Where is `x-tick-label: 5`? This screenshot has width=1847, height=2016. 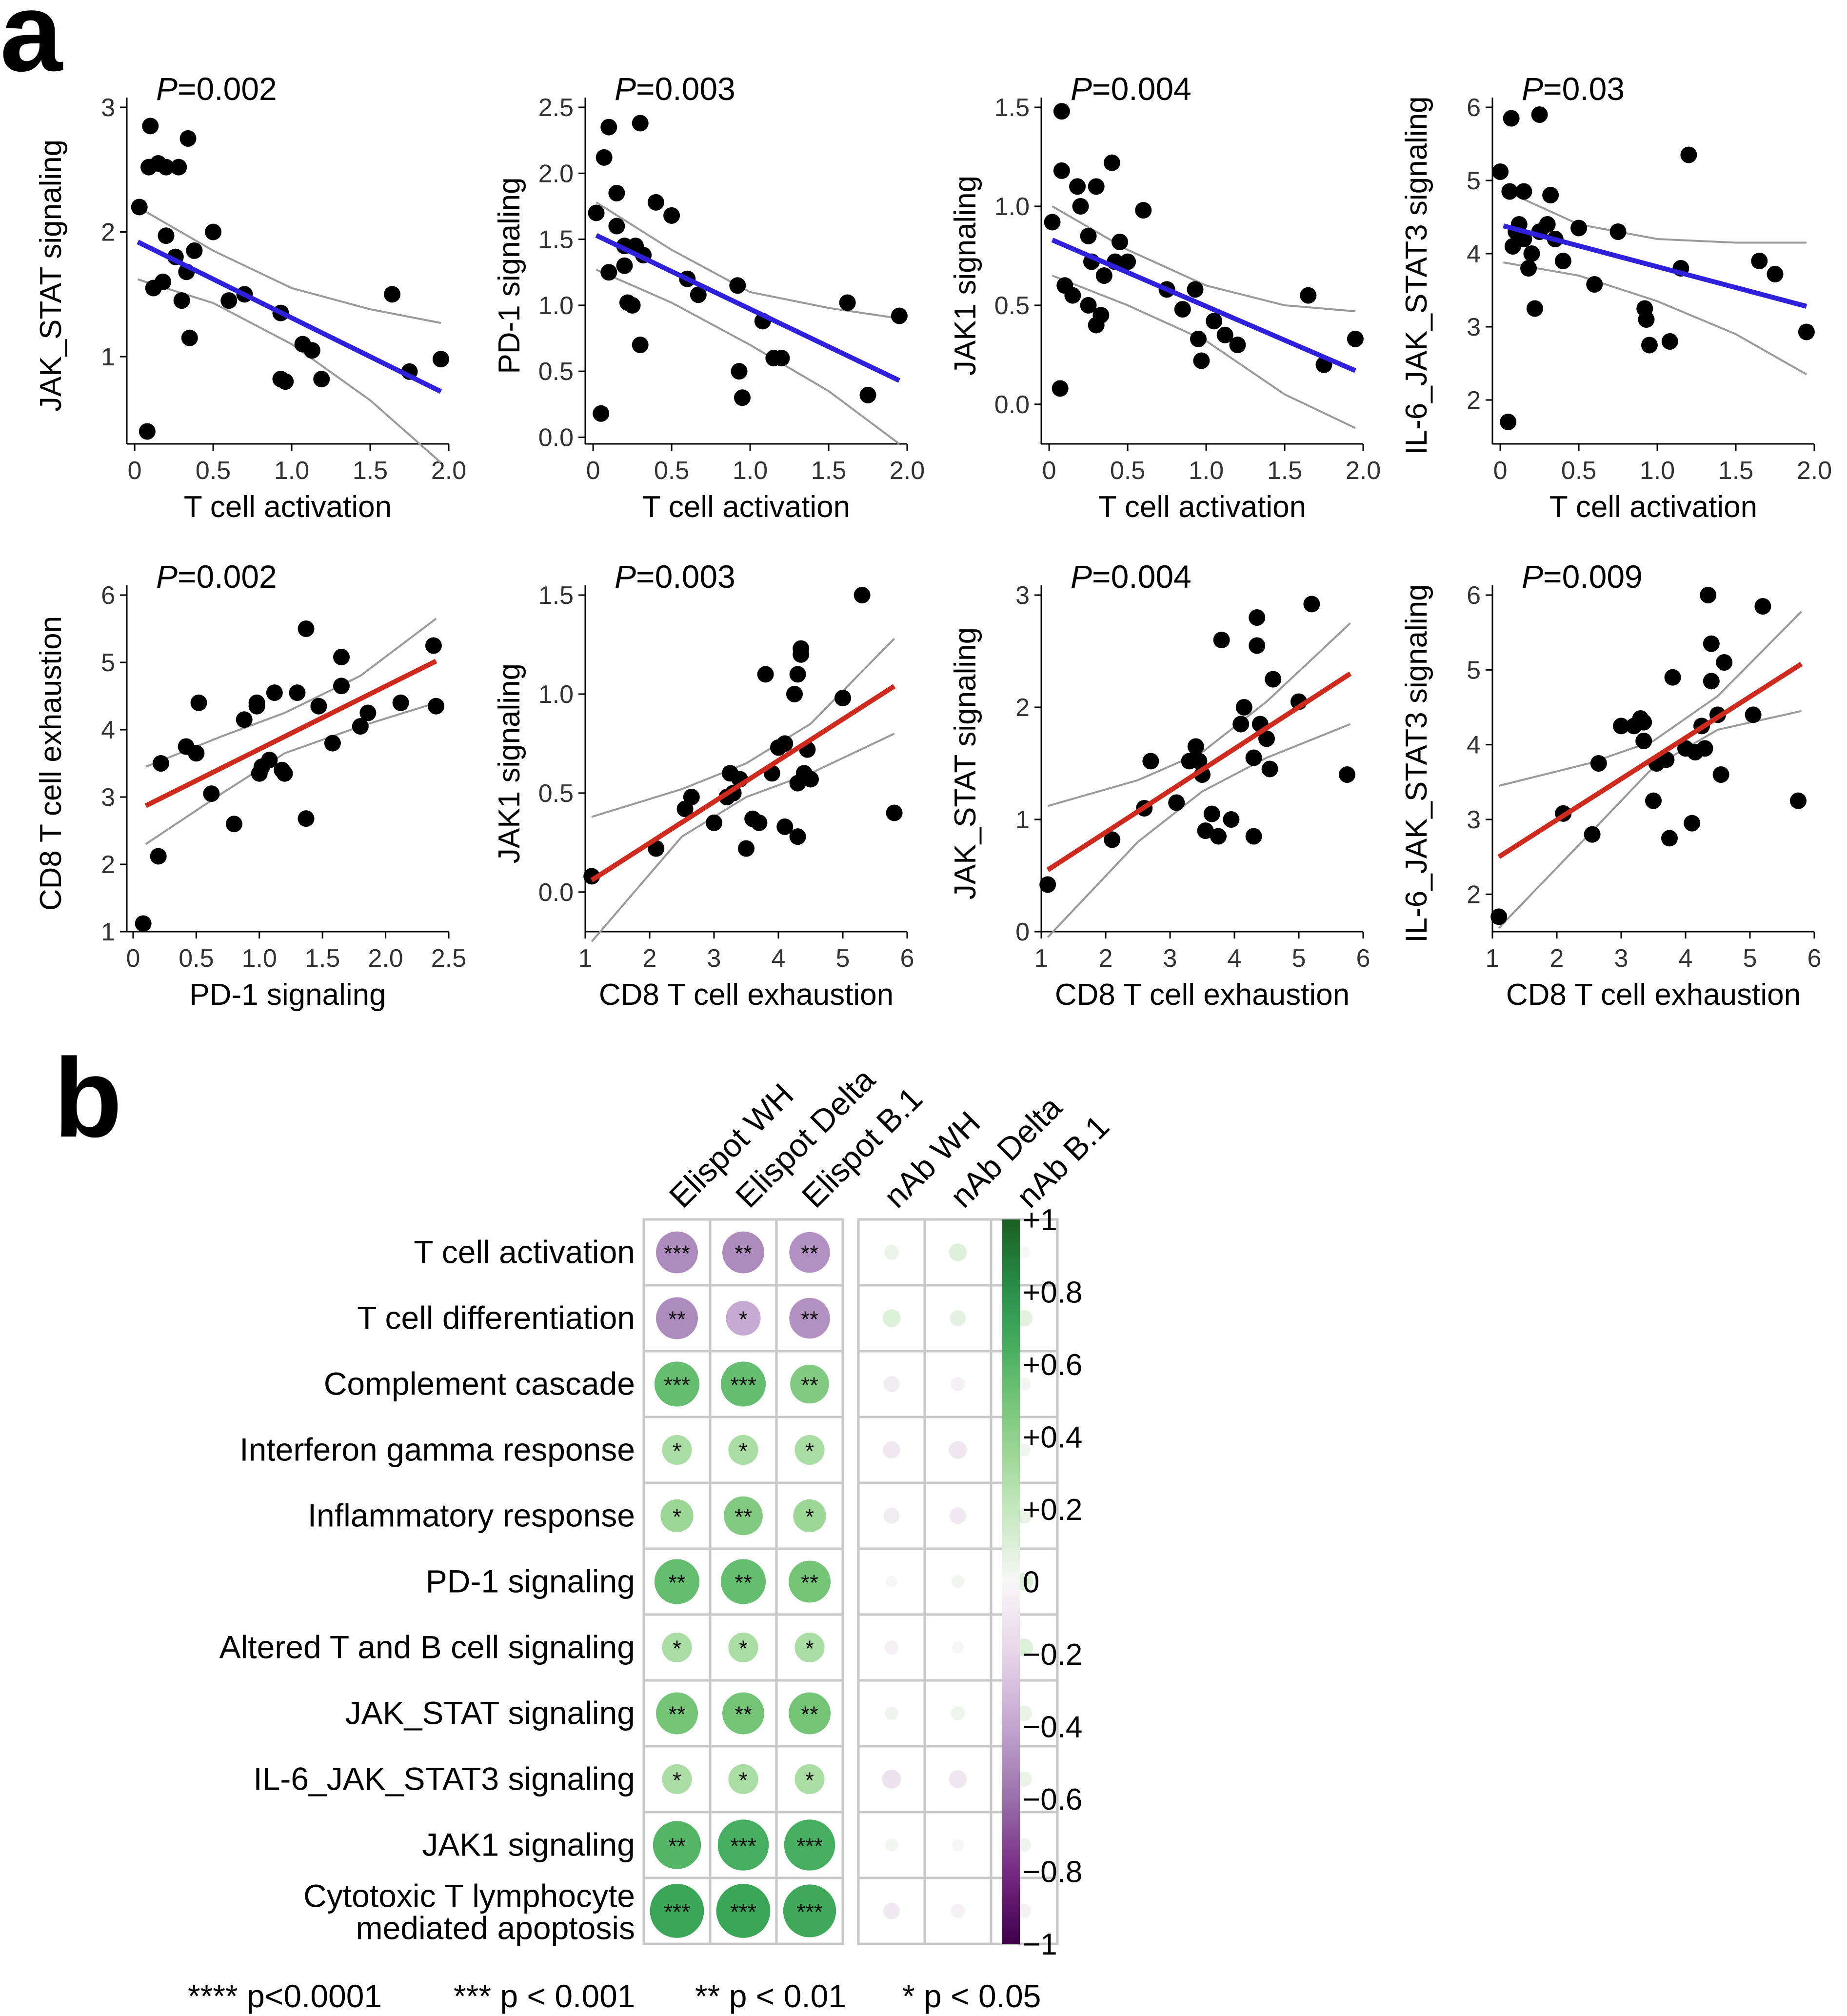 x-tick-label: 5 is located at coordinates (1750, 959).